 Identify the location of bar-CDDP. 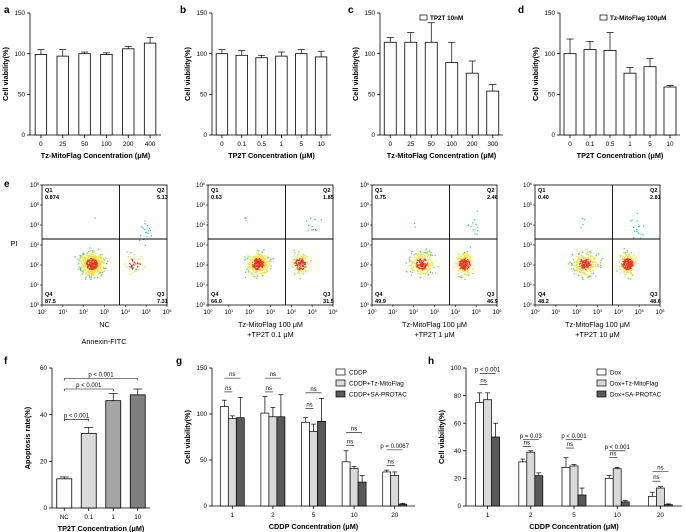
(346, 484).